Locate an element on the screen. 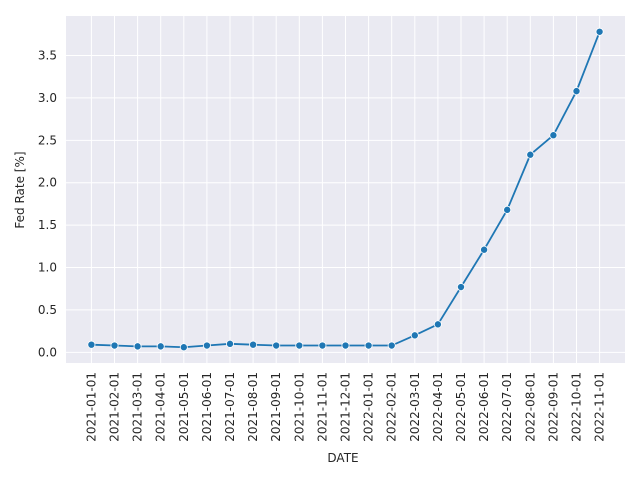 The image size is (640, 480). x-tick-label: 2022-01-01 is located at coordinates (369, 407).